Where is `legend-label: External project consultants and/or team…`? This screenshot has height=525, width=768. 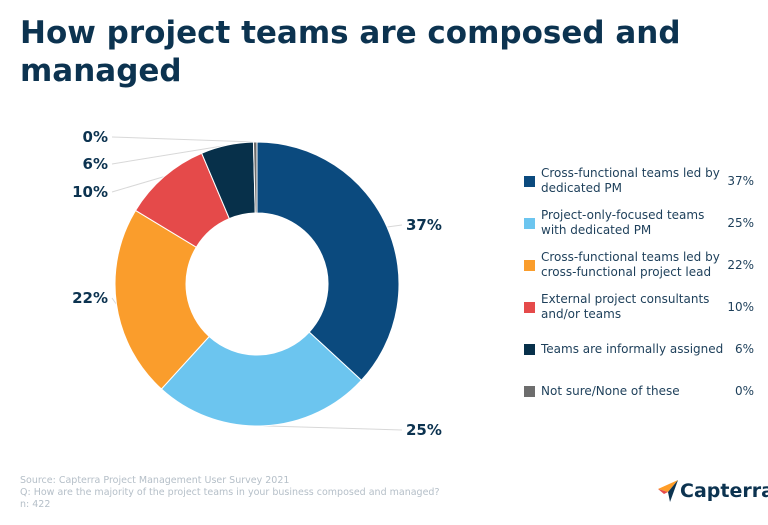
legend-label: External project consultants and/or team… is located at coordinates (625, 306).